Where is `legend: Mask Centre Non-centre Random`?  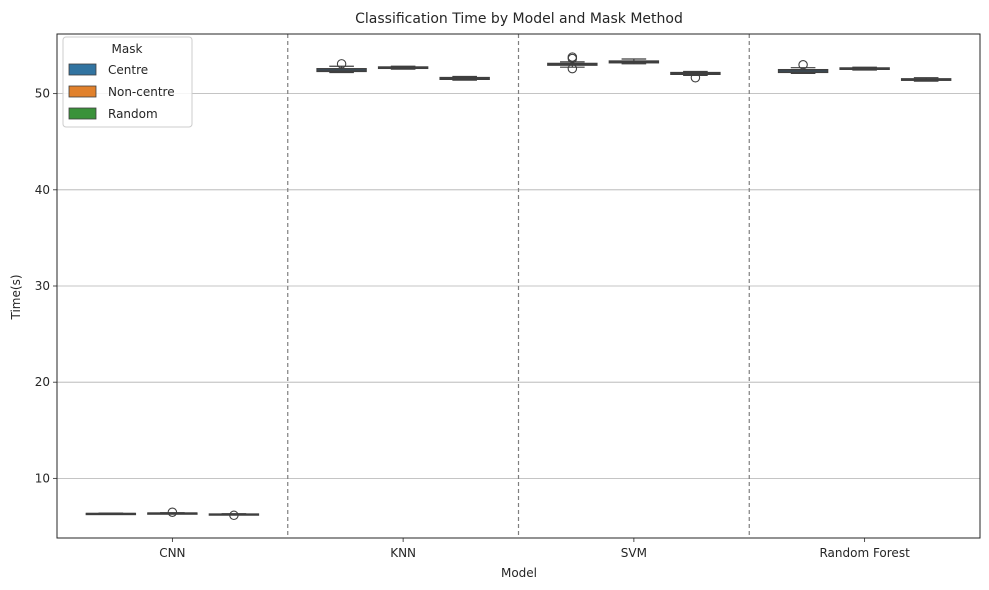 legend: Mask Centre Non-centre Random is located at coordinates (127, 82).